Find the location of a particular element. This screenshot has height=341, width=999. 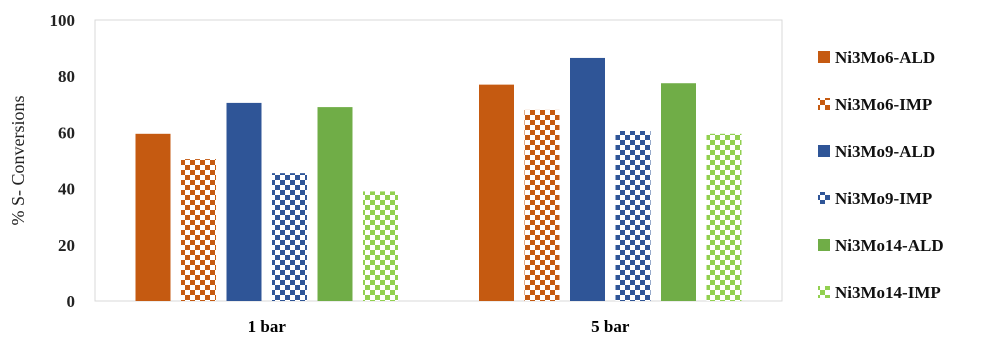

legend-label: Ni3Mo9-IMP is located at coordinates (883, 198).